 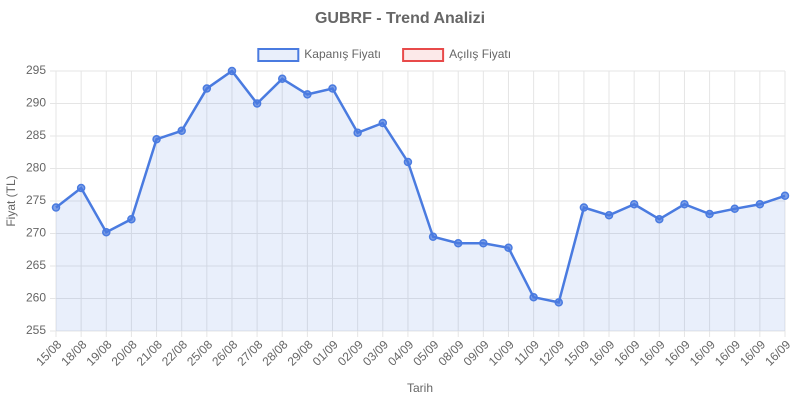 I want to click on legend-label: Açılış Fiyatı, so click(x=480, y=54).